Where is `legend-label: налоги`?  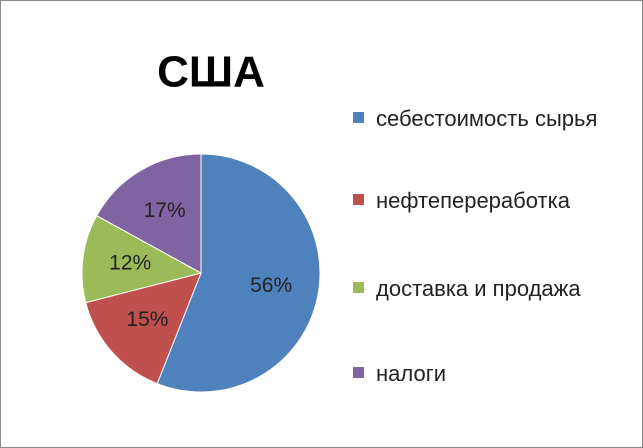
legend-label: налоги is located at coordinates (411, 373).